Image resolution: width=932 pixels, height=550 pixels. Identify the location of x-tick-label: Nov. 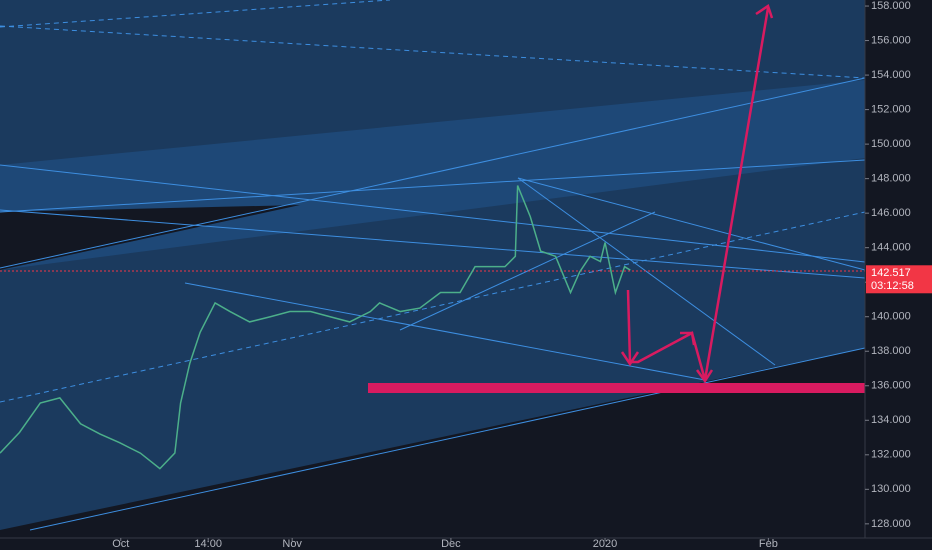
(292, 544).